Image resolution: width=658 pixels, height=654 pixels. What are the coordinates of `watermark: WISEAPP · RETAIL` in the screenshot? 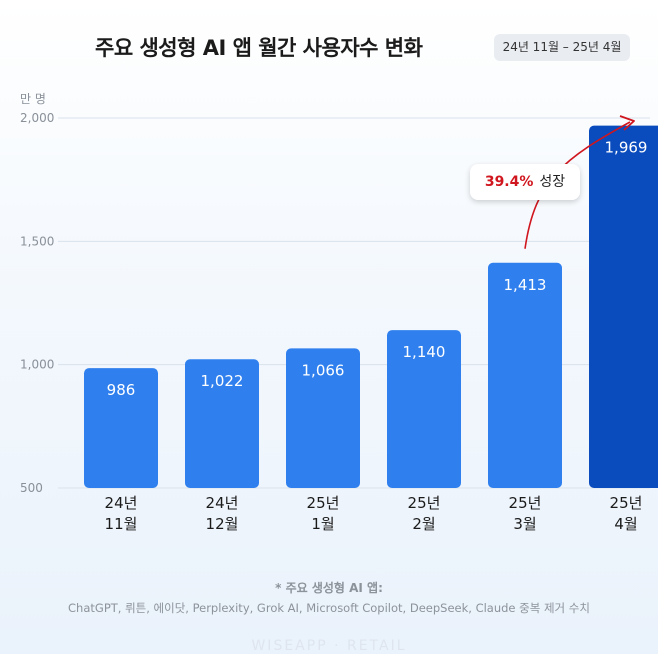 It's located at (329, 646).